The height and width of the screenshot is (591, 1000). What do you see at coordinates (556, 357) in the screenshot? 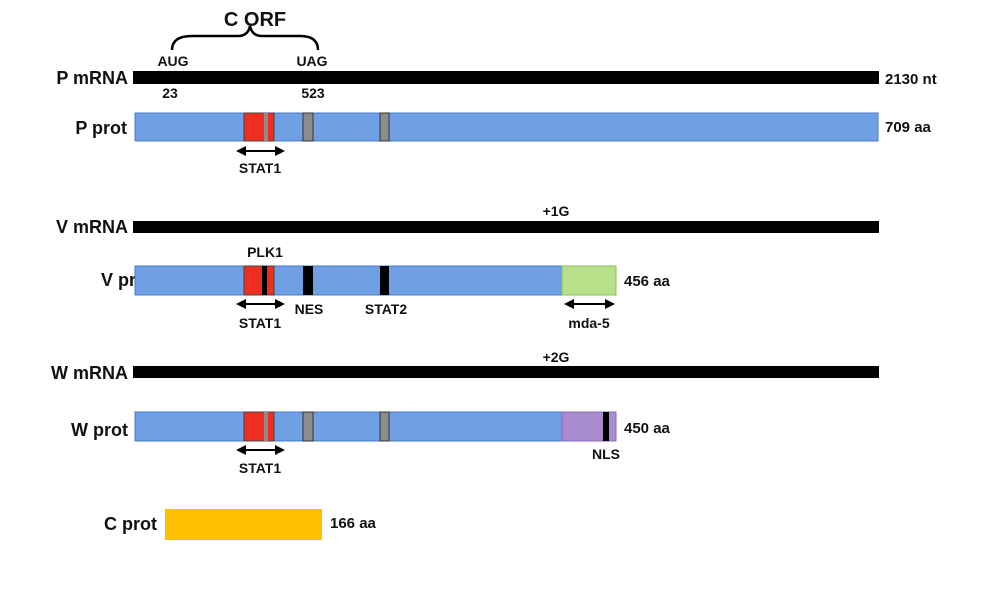
I see `w-mrna-edit: +2G` at bounding box center [556, 357].